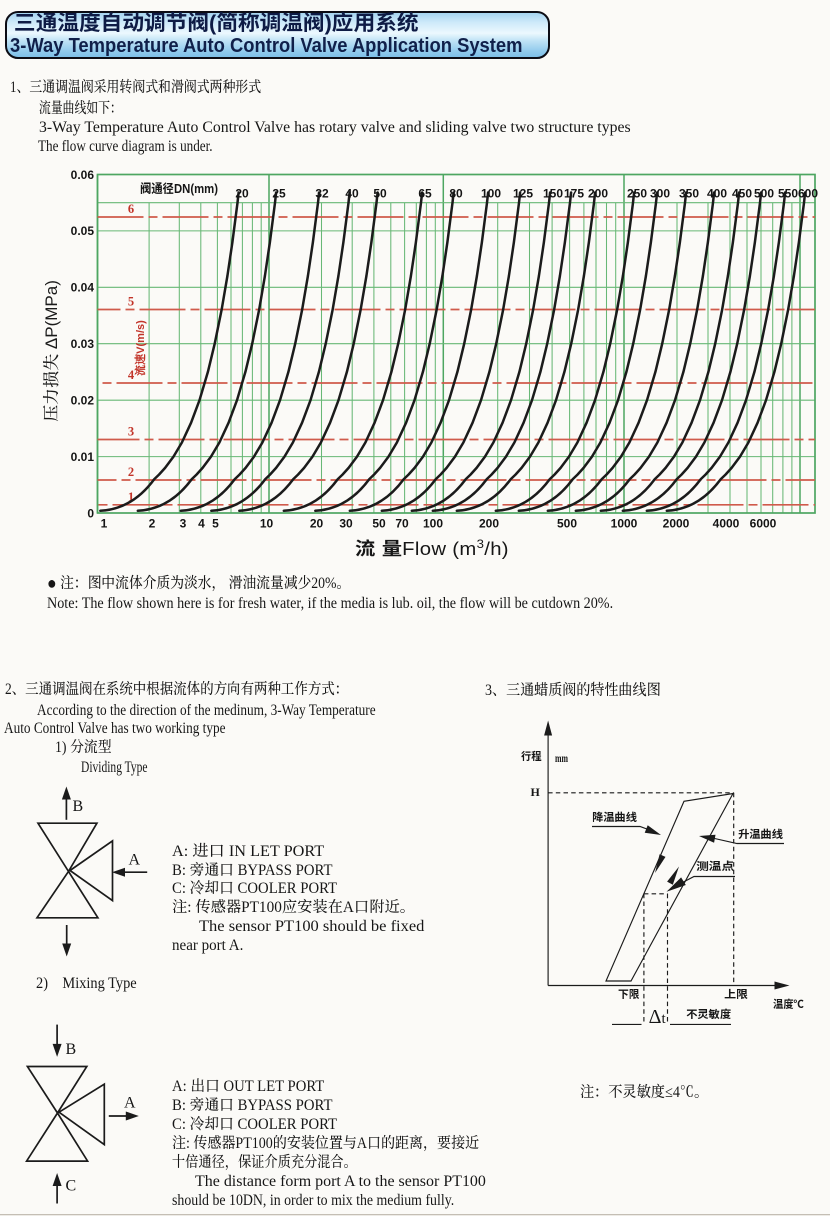  I want to click on svg-text: 80, so click(456, 194).